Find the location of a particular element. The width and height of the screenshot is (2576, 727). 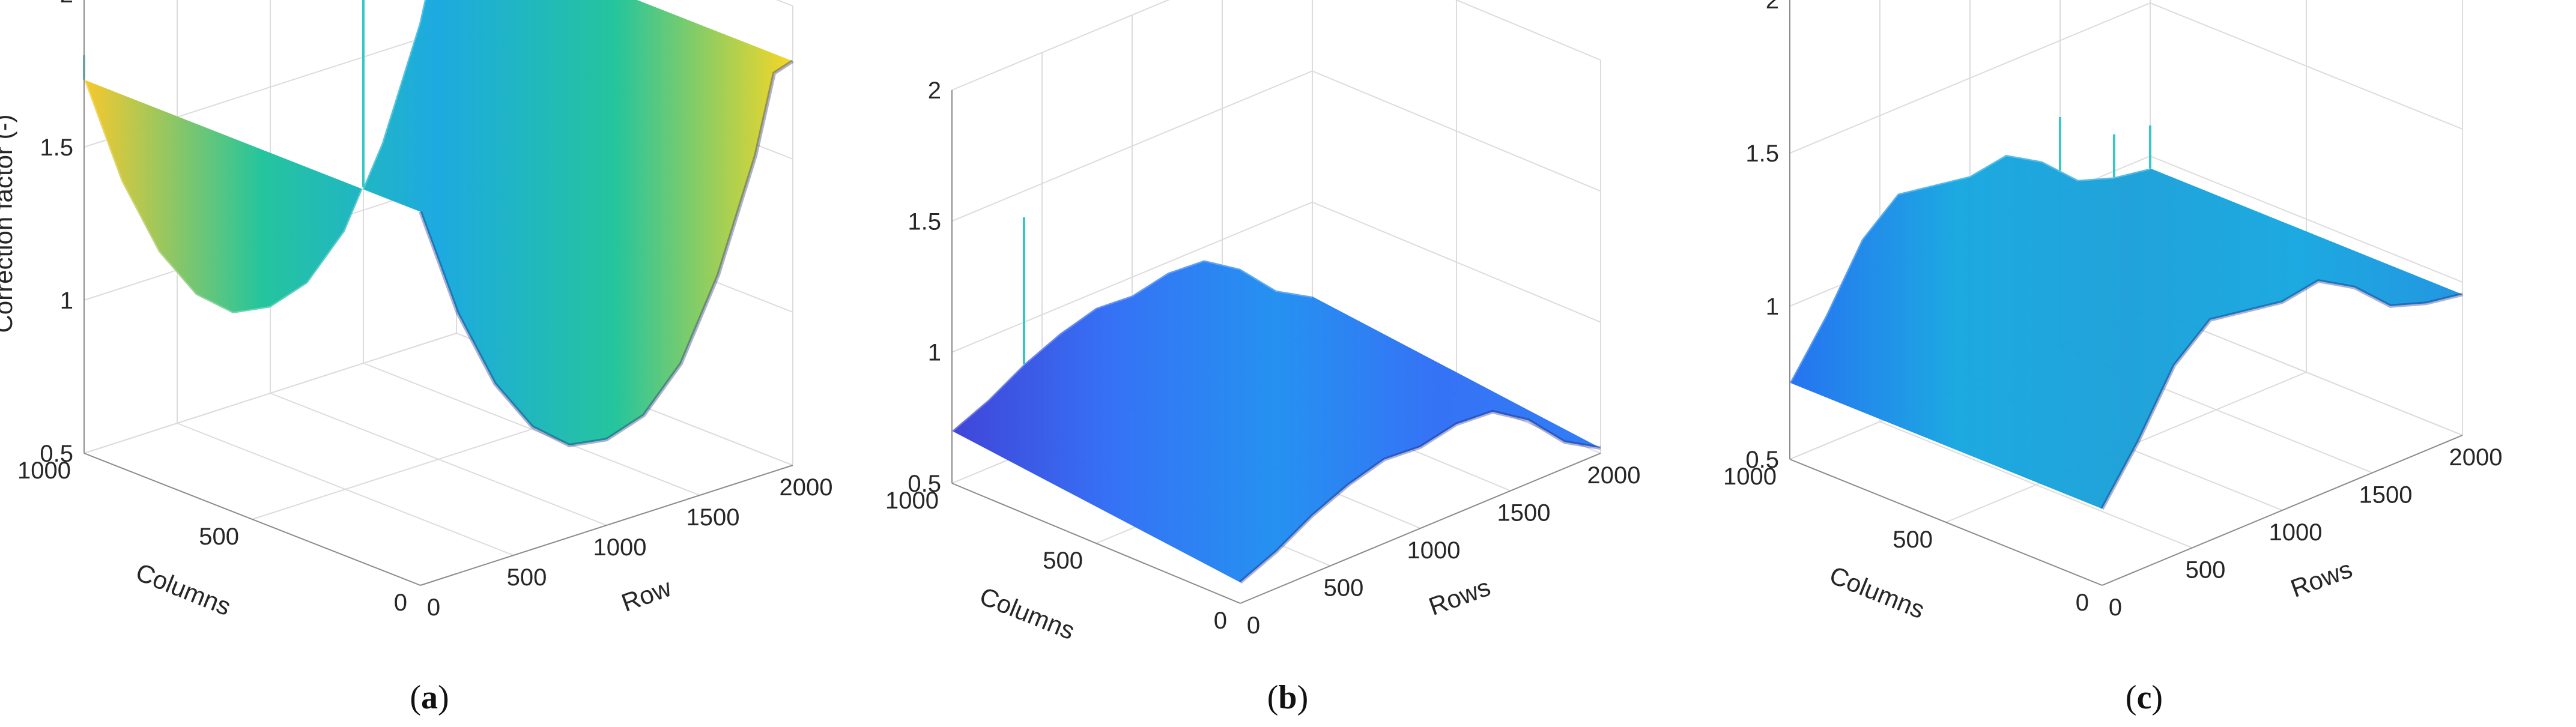

caption-c-letter: c is located at coordinates (2144, 697).